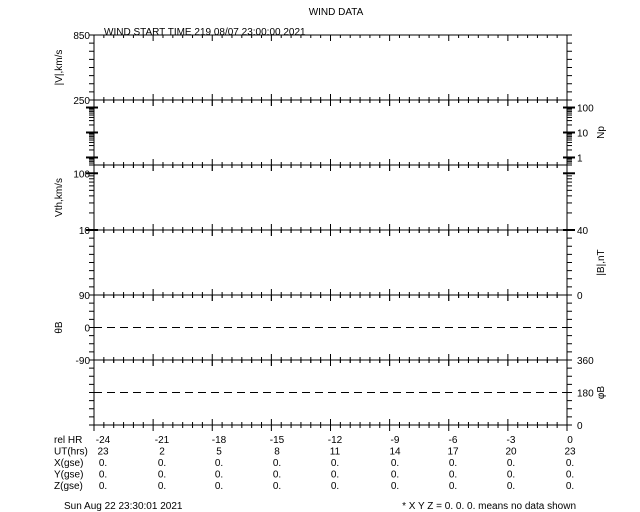 Image resolution: width=640 pixels, height=512 pixels. What do you see at coordinates (277, 452) in the screenshot?
I see `table-cell: 8` at bounding box center [277, 452].